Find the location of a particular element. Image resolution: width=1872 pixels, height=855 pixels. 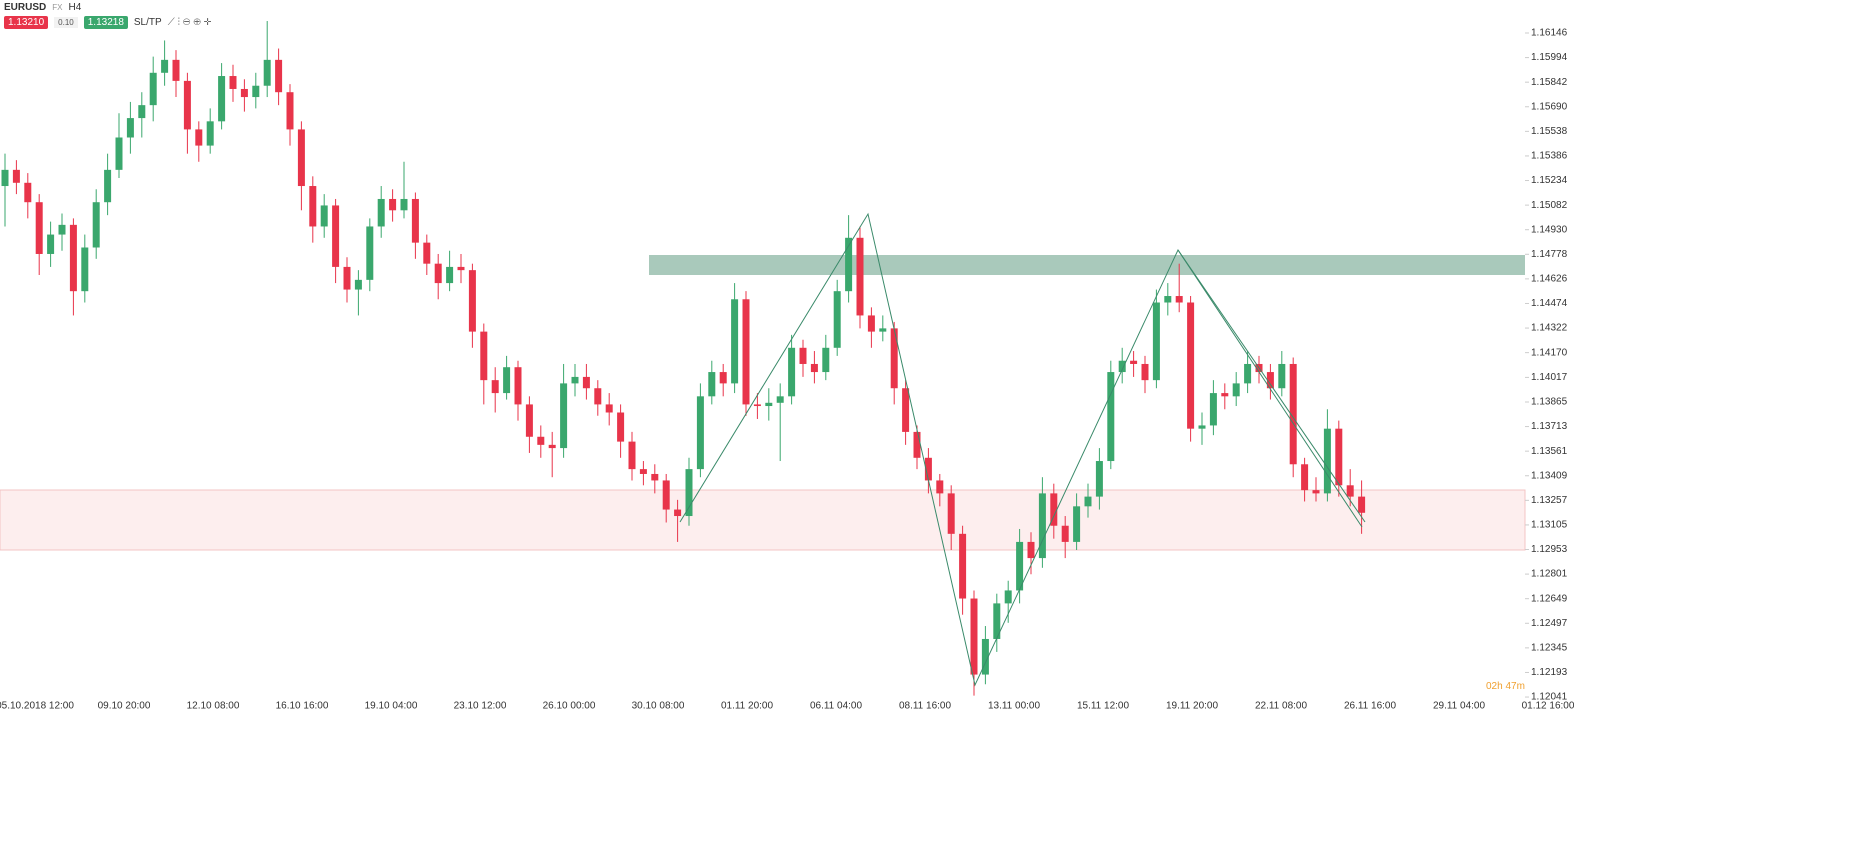

y-tick-label: 1.16146 is located at coordinates (1549, 33).